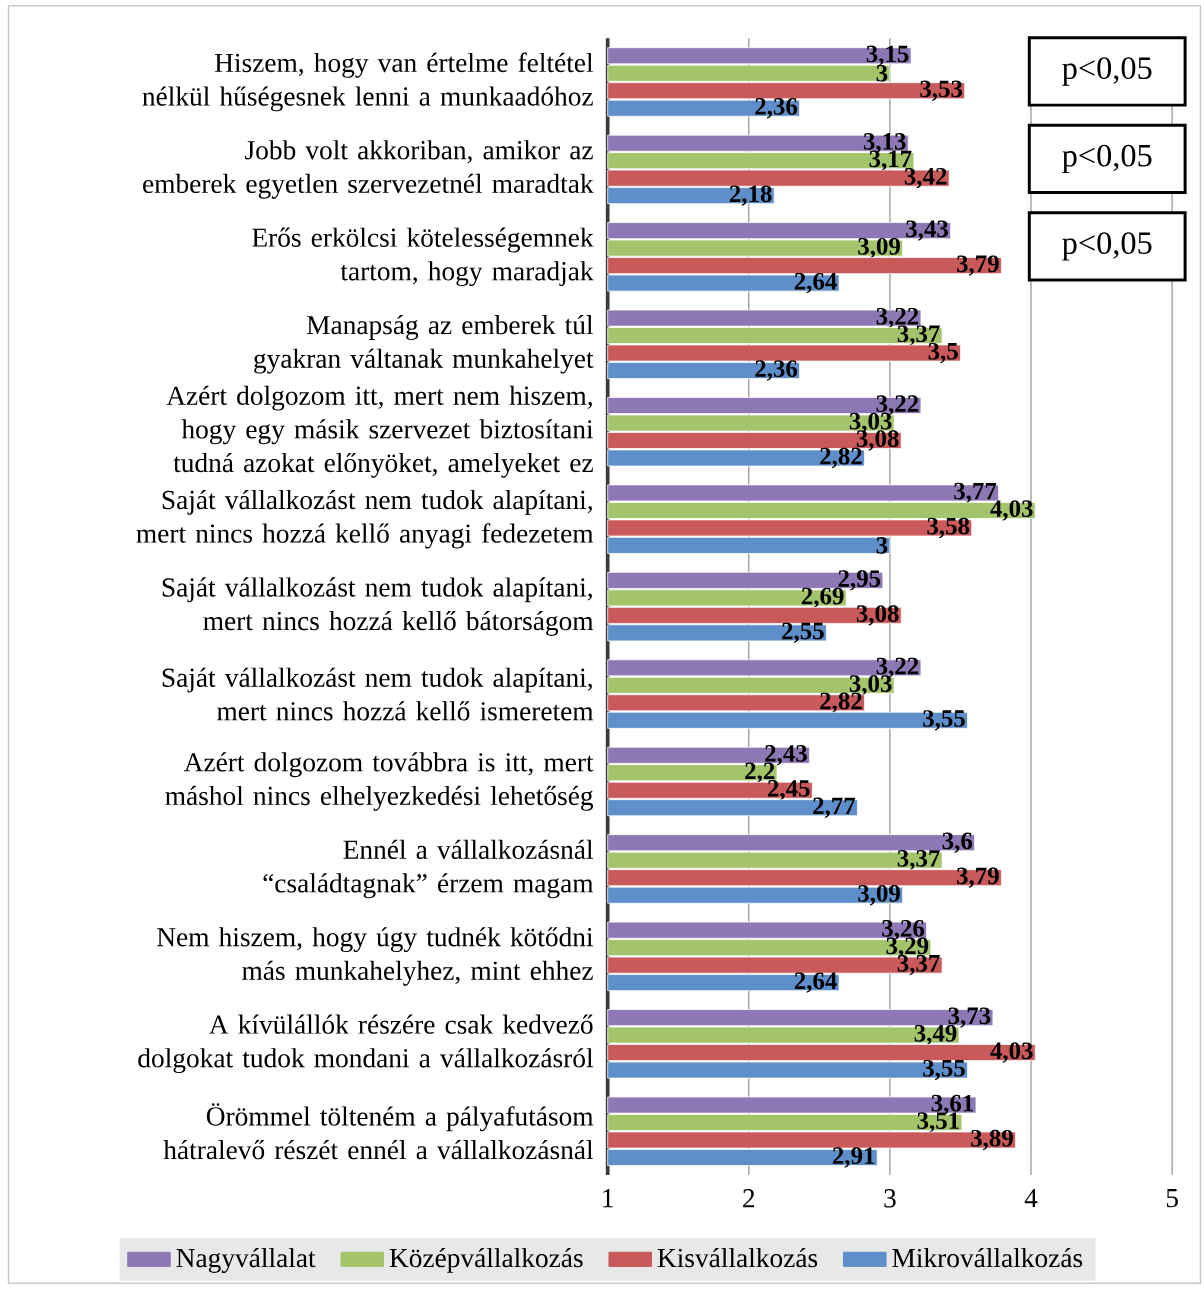 This screenshot has height=1289, width=1204. I want to click on data-label: 2,77, so click(834, 807).